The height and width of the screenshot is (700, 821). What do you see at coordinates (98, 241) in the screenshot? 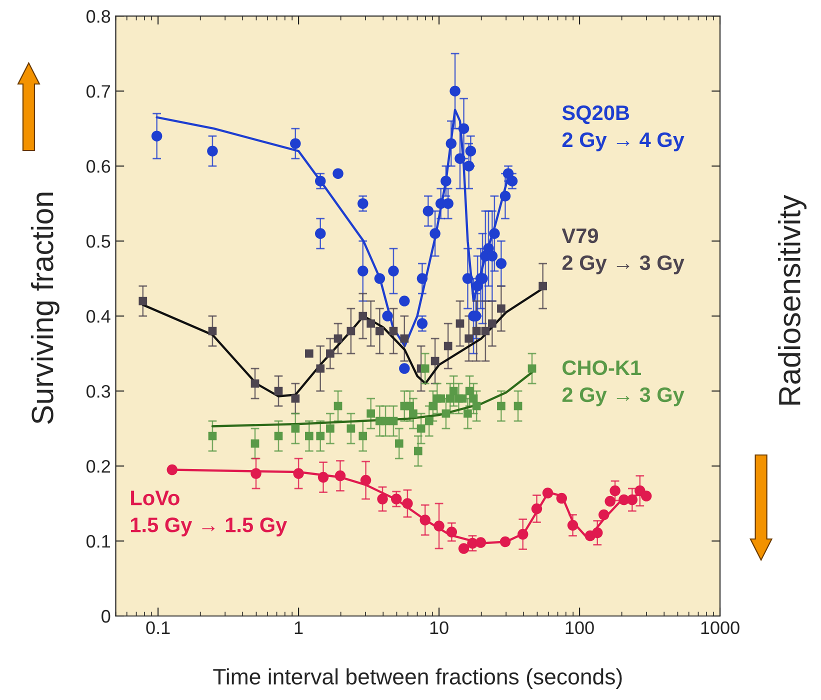
I see `y-tick-label: 0.5` at bounding box center [98, 241].